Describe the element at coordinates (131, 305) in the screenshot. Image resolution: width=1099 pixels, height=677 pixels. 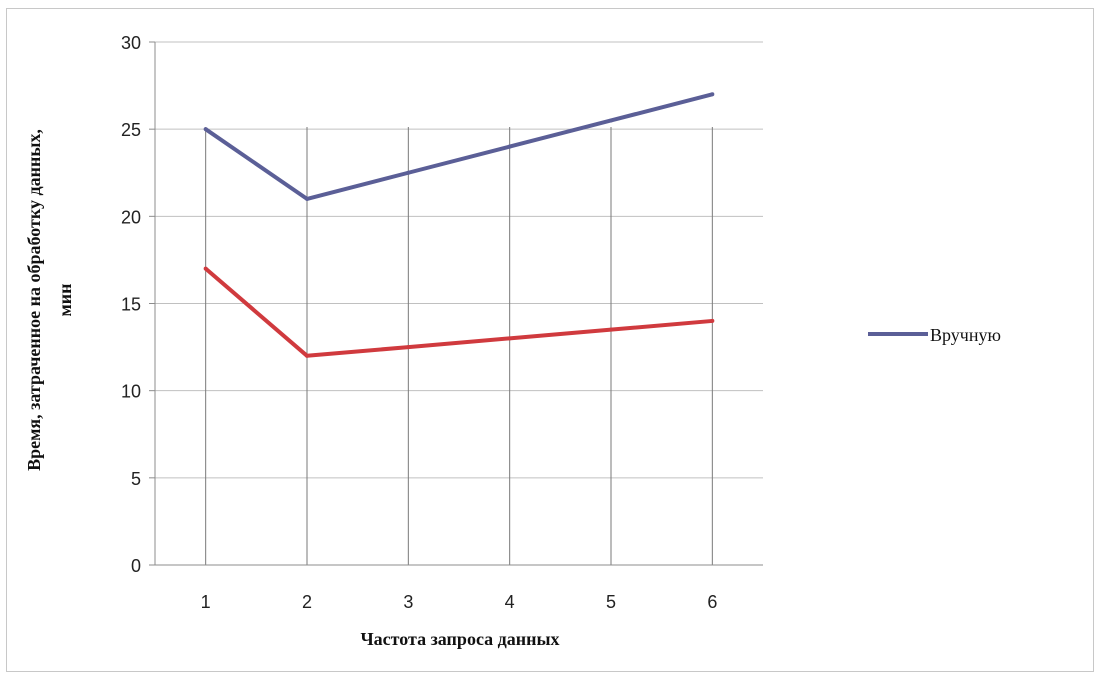
I see `y-tick-label: 15` at that location.